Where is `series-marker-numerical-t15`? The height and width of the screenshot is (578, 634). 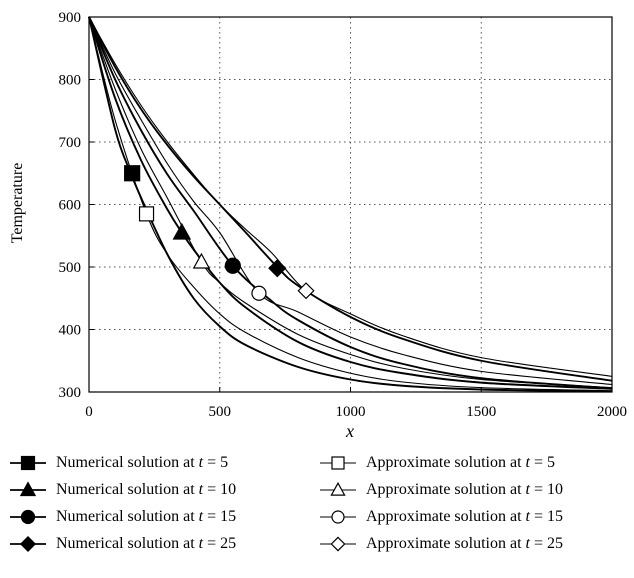
series-marker-numerical-t15 is located at coordinates (232, 265).